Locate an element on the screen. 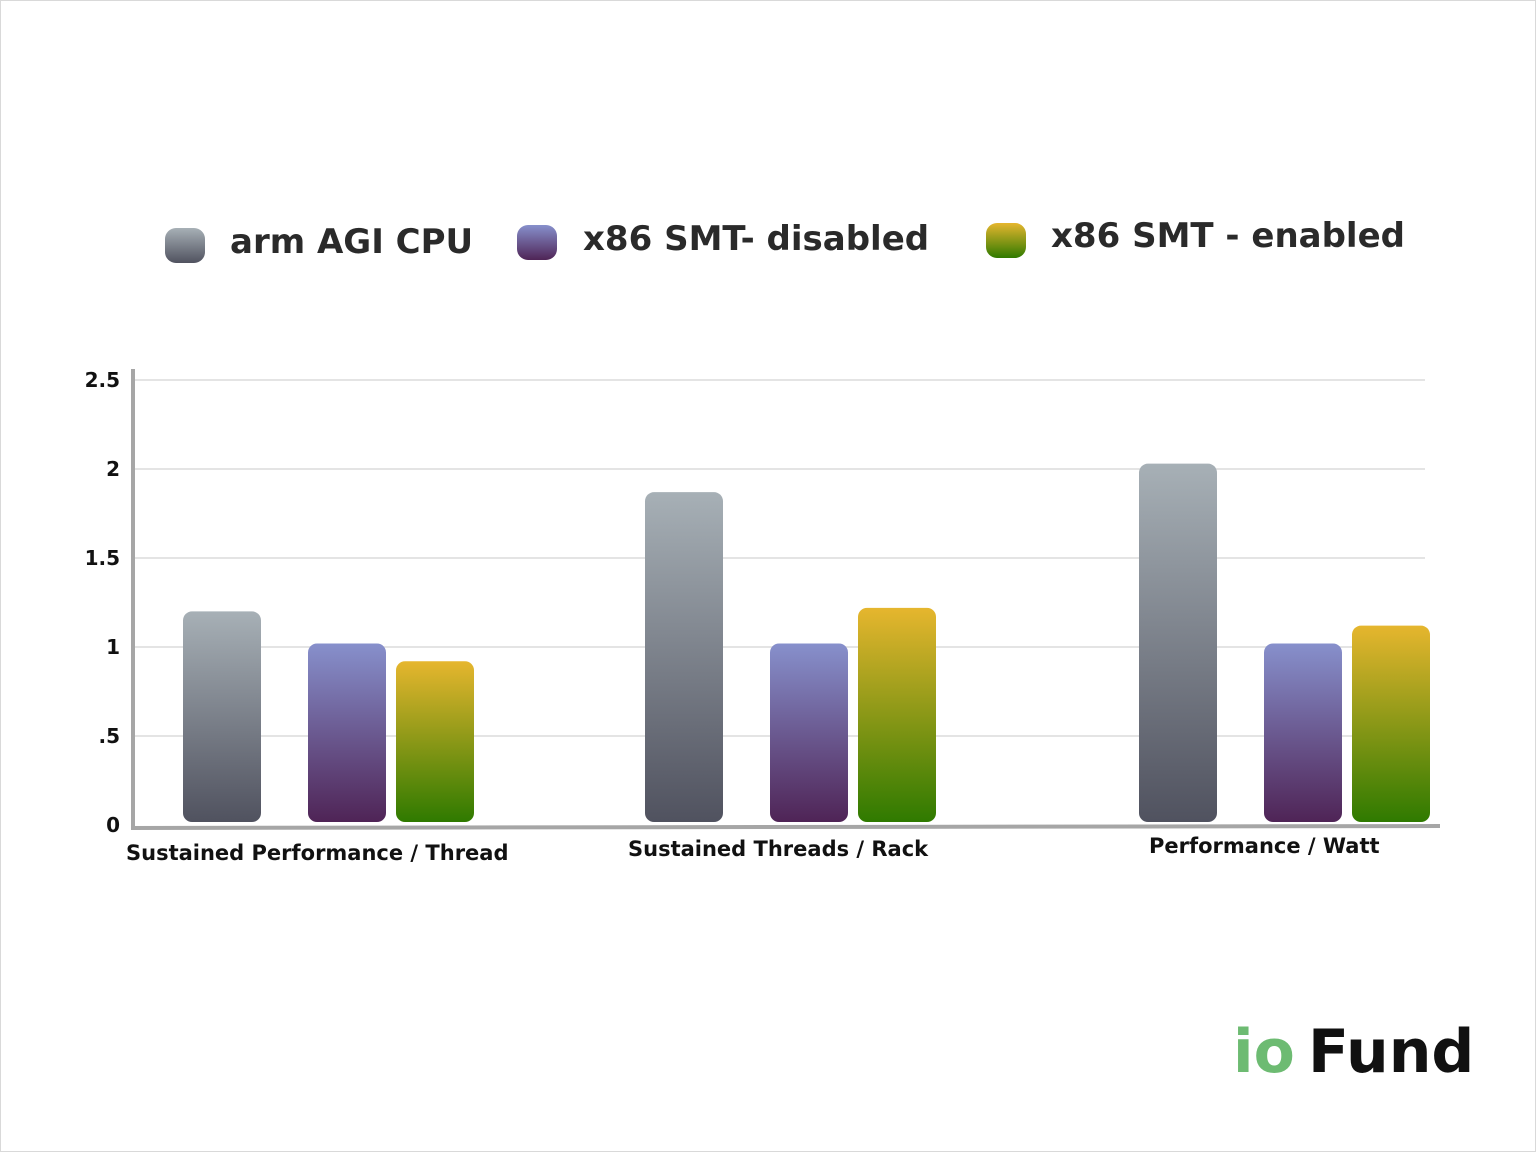  legend-label: x86 SMT - enabled is located at coordinates (1228, 236).